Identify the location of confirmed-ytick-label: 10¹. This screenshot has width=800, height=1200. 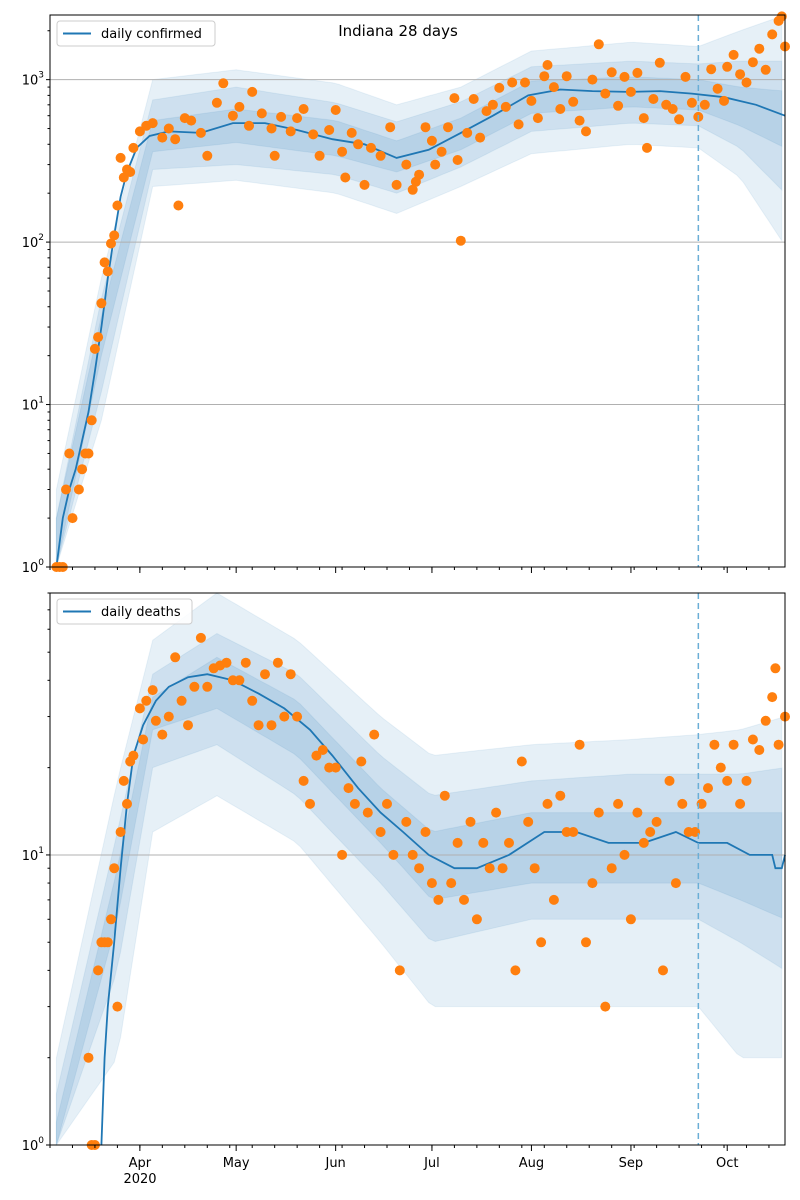
(33, 405).